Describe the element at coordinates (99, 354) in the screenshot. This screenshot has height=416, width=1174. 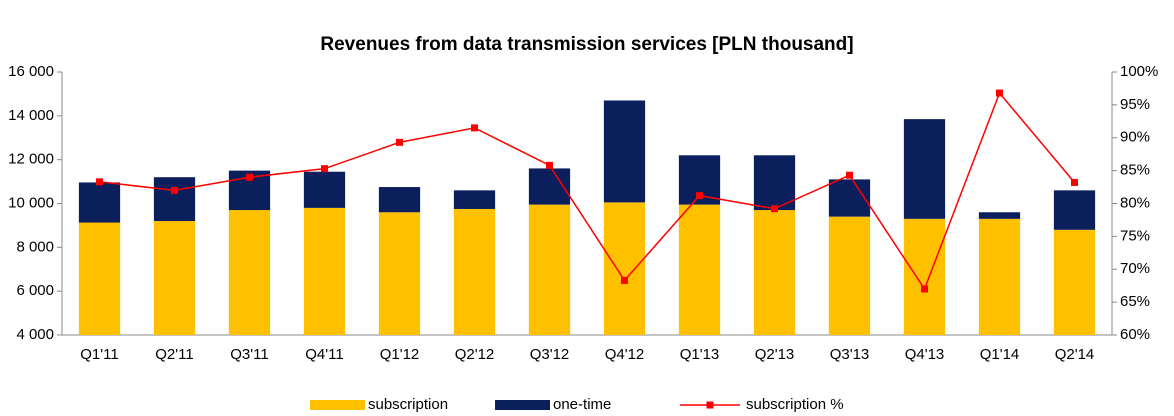
I see `x-tick-label: Q1'11` at that location.